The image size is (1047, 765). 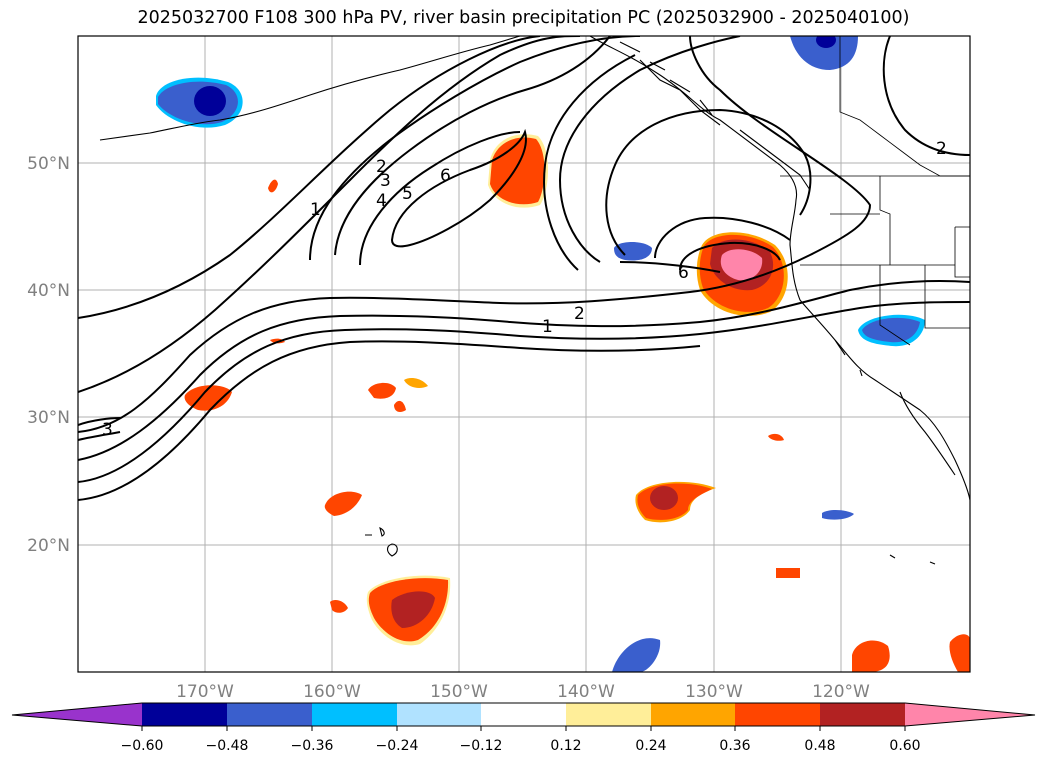 I want to click on contour-label-1a: 1, so click(x=315, y=210).